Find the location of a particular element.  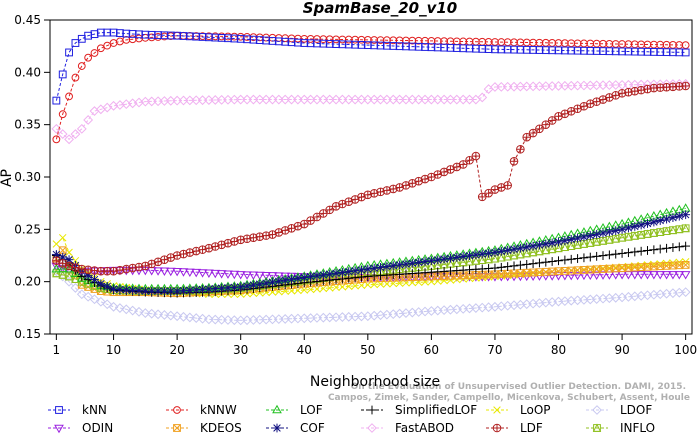

legend-label: kNN is located at coordinates (94, 410).